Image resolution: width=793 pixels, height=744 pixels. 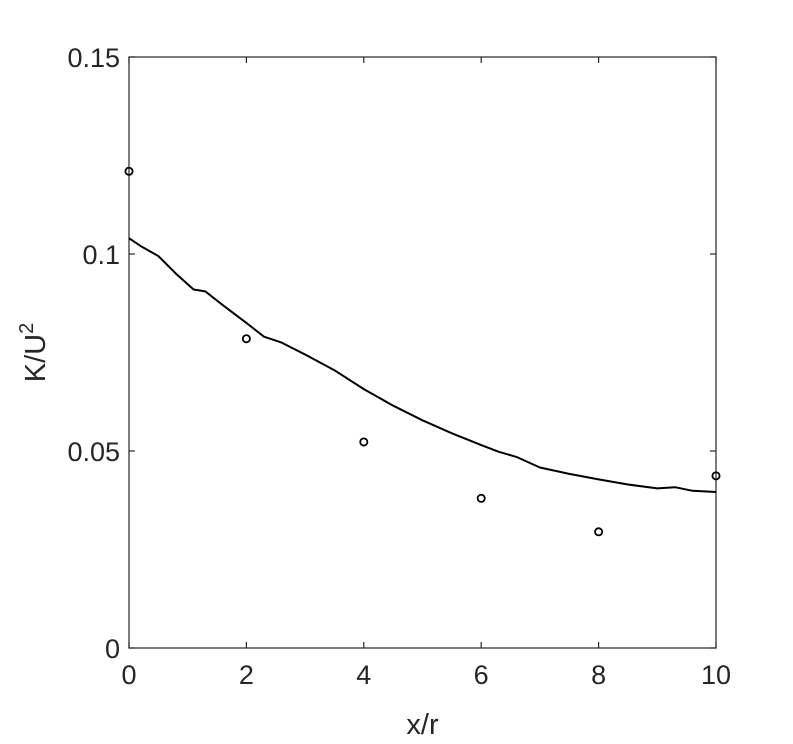 What do you see at coordinates (128, 675) in the screenshot?
I see `x-tick-label: 0` at bounding box center [128, 675].